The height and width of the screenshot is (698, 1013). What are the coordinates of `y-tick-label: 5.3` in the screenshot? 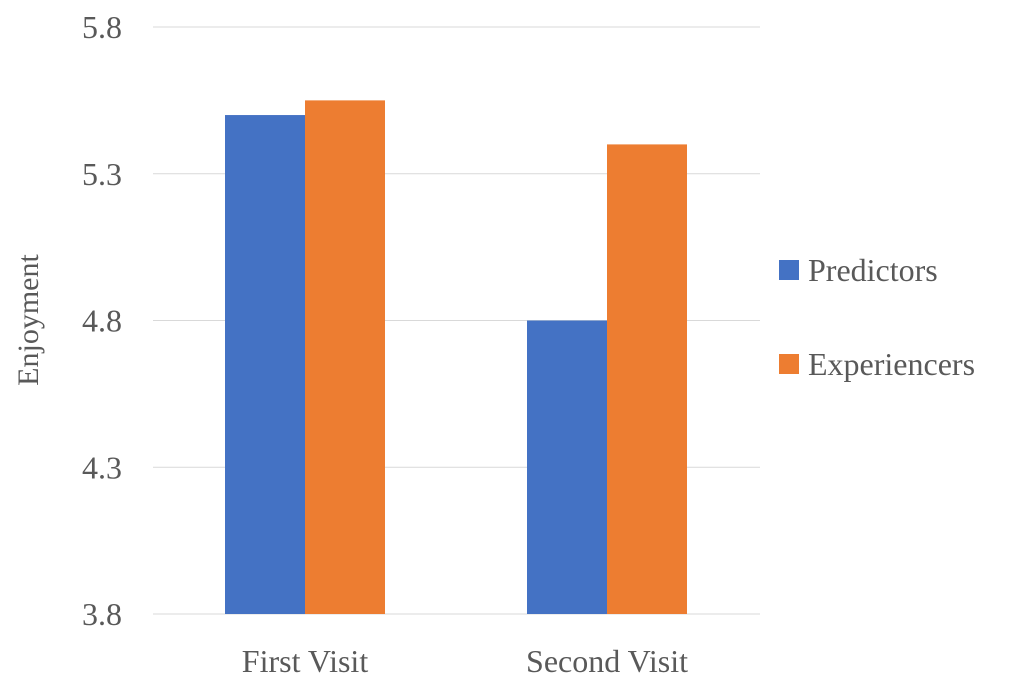 It's located at (102, 174).